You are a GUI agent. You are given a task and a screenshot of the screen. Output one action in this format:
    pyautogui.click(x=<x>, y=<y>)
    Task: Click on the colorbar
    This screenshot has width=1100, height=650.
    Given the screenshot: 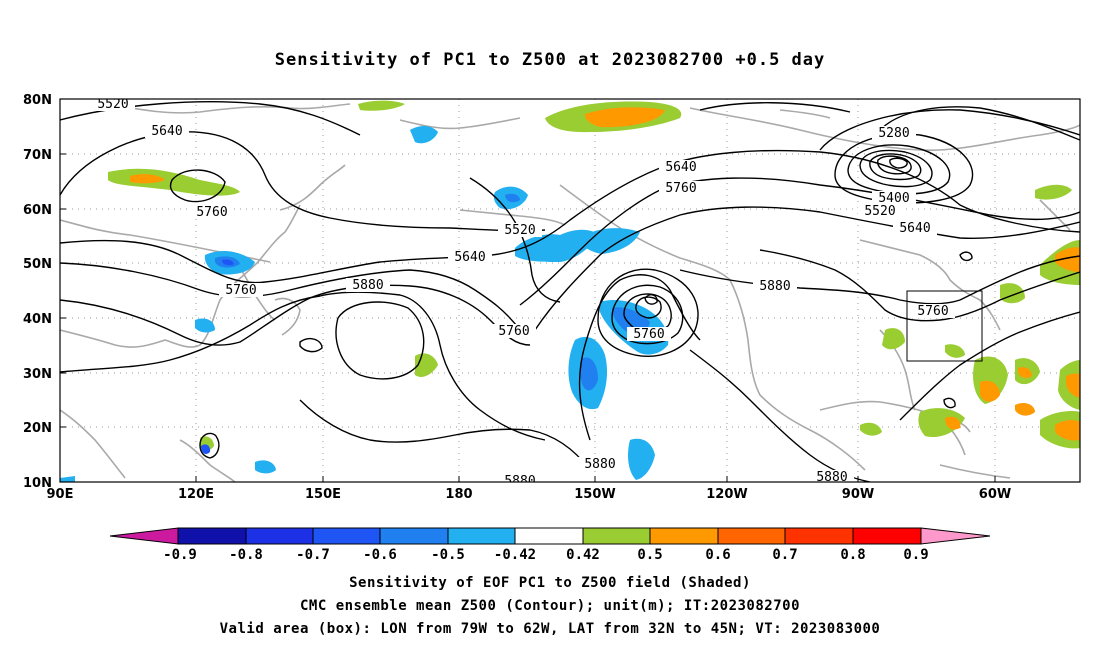 What is the action you would take?
    pyautogui.click(x=550, y=536)
    